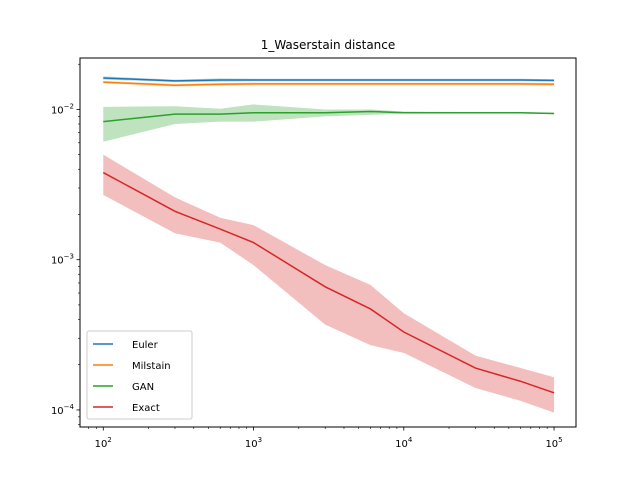 This screenshot has height=480, width=640. What do you see at coordinates (145, 345) in the screenshot?
I see `legend-label-euler: Euler` at bounding box center [145, 345].